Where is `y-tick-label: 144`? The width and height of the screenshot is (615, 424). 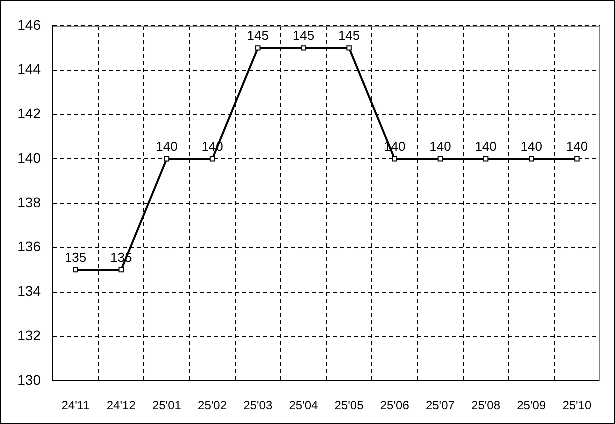
y-tick-label: 144 is located at coordinates (30, 69).